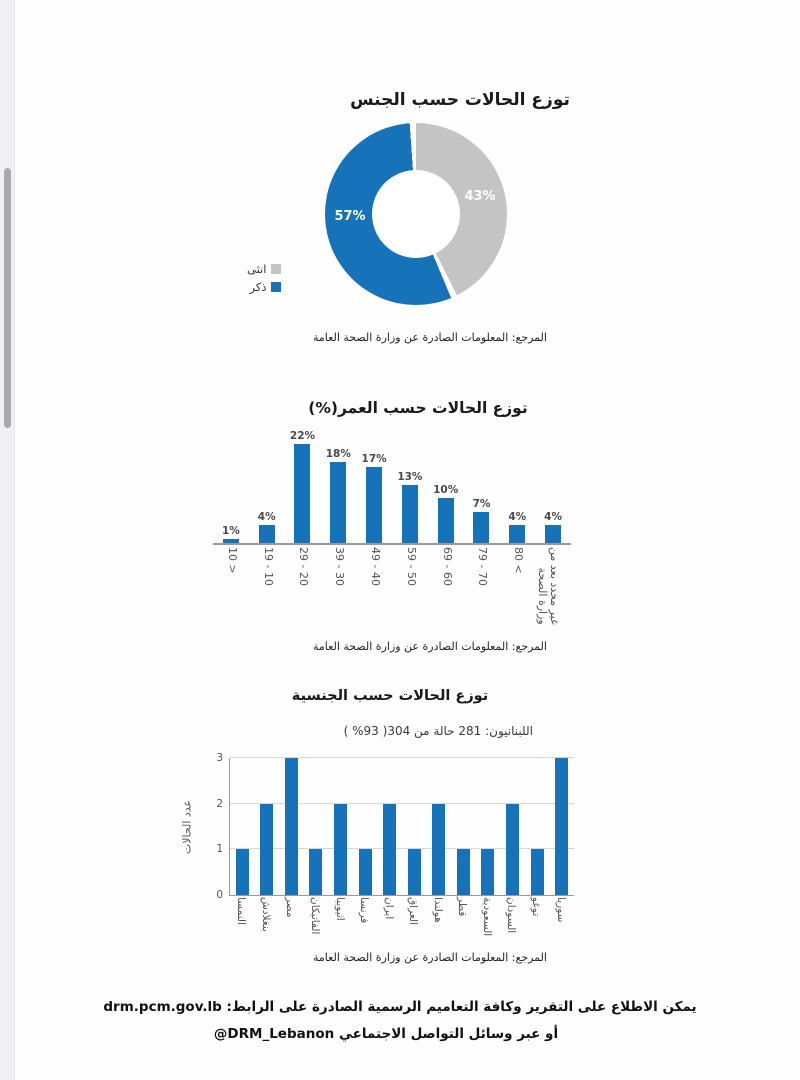  I want to click on x-axis-label-cell: غير محدد بعد من وزارة الصحة, so click(553, 594).